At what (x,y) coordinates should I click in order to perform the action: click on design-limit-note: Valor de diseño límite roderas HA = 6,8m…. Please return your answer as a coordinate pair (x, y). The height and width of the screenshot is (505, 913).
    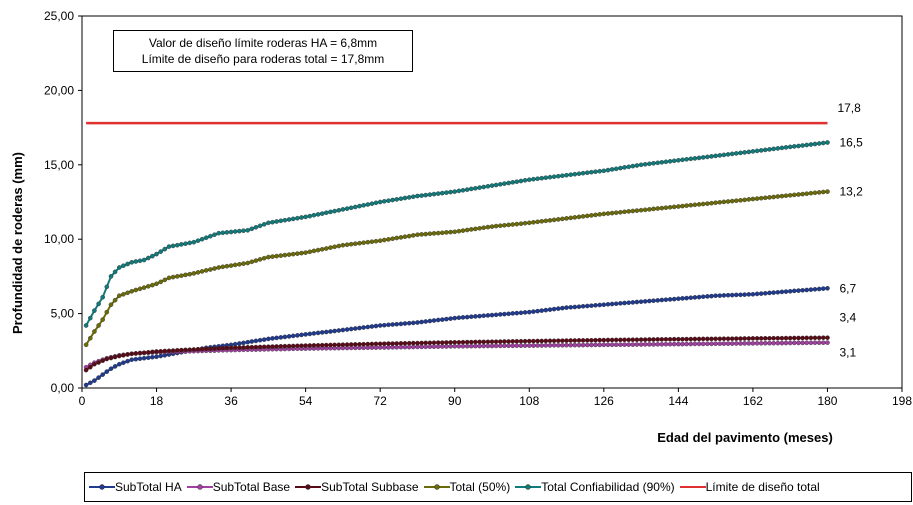
    Looking at the image, I should click on (263, 51).